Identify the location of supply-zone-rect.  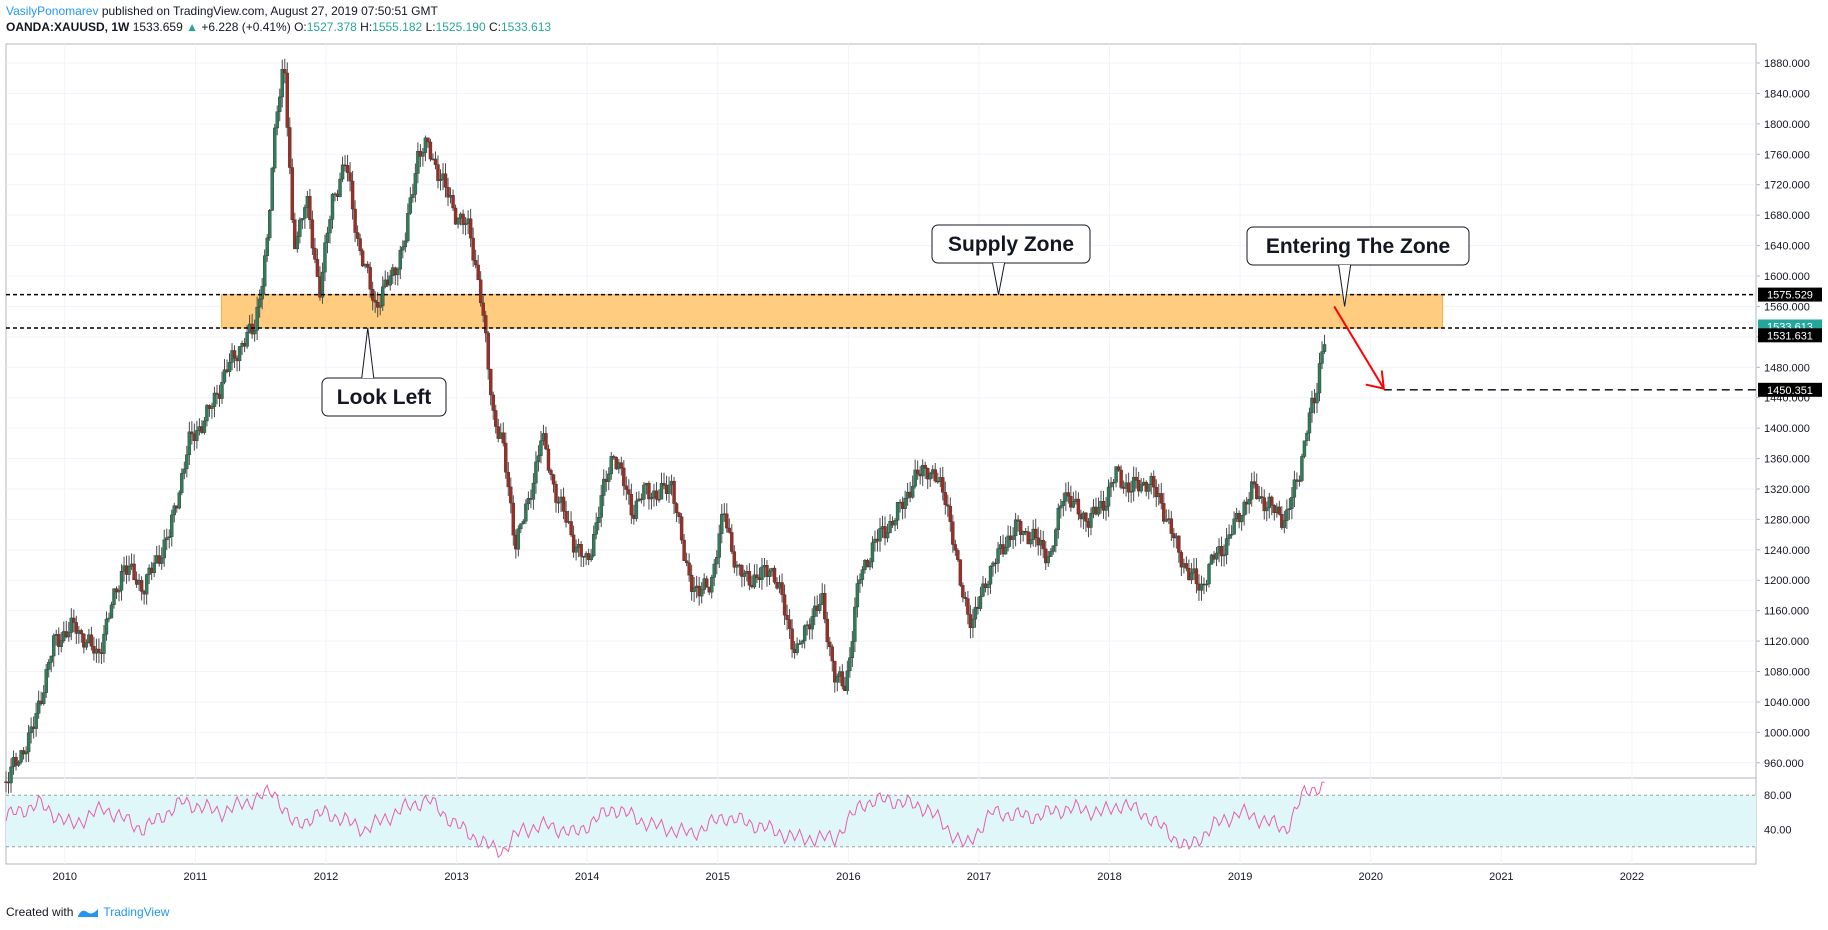
(832, 311).